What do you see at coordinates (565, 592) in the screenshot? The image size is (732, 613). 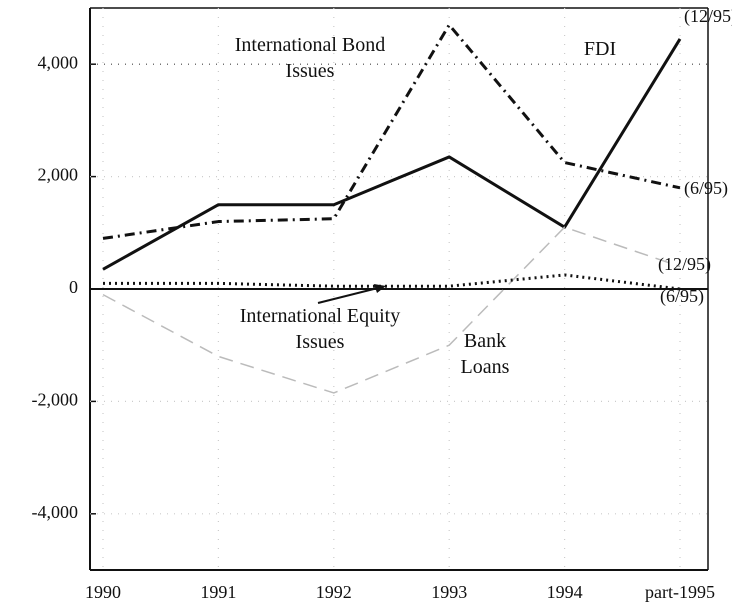 I see `x-tick-label: 1994` at bounding box center [565, 592].